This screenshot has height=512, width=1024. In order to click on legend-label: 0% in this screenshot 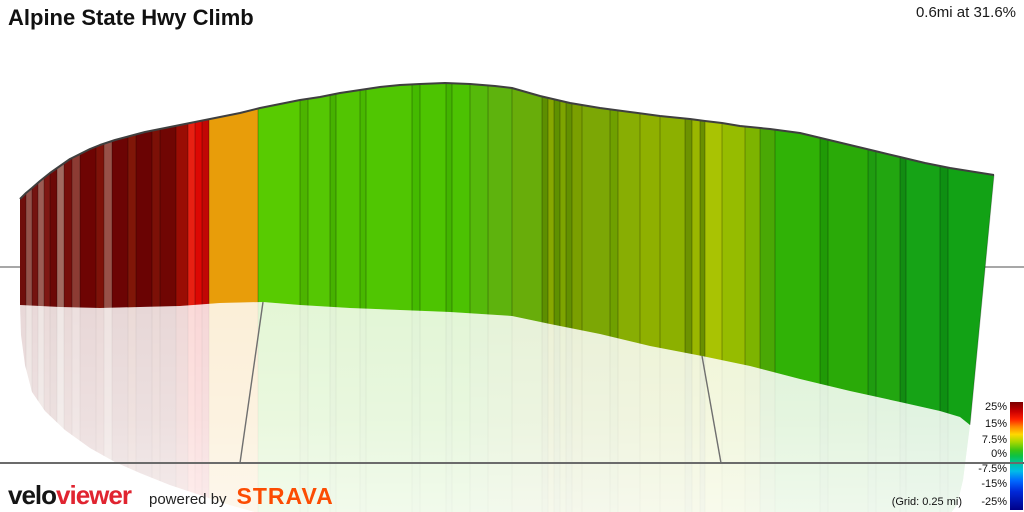, I will do `click(999, 454)`.